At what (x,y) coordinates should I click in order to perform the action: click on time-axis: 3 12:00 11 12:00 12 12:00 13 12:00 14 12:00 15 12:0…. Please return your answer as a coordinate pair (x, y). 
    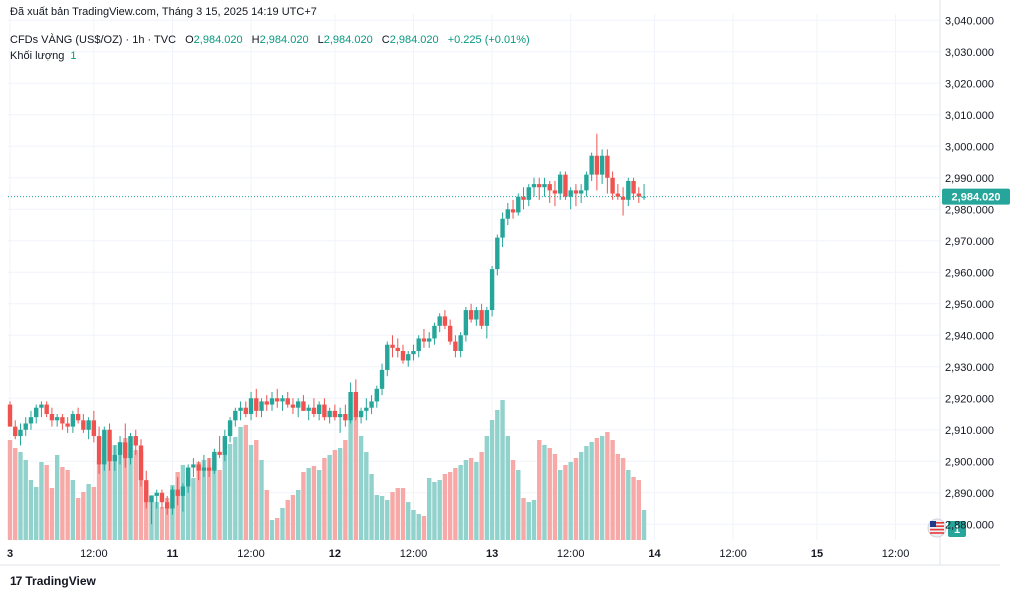
    Looking at the image, I should click on (458, 554).